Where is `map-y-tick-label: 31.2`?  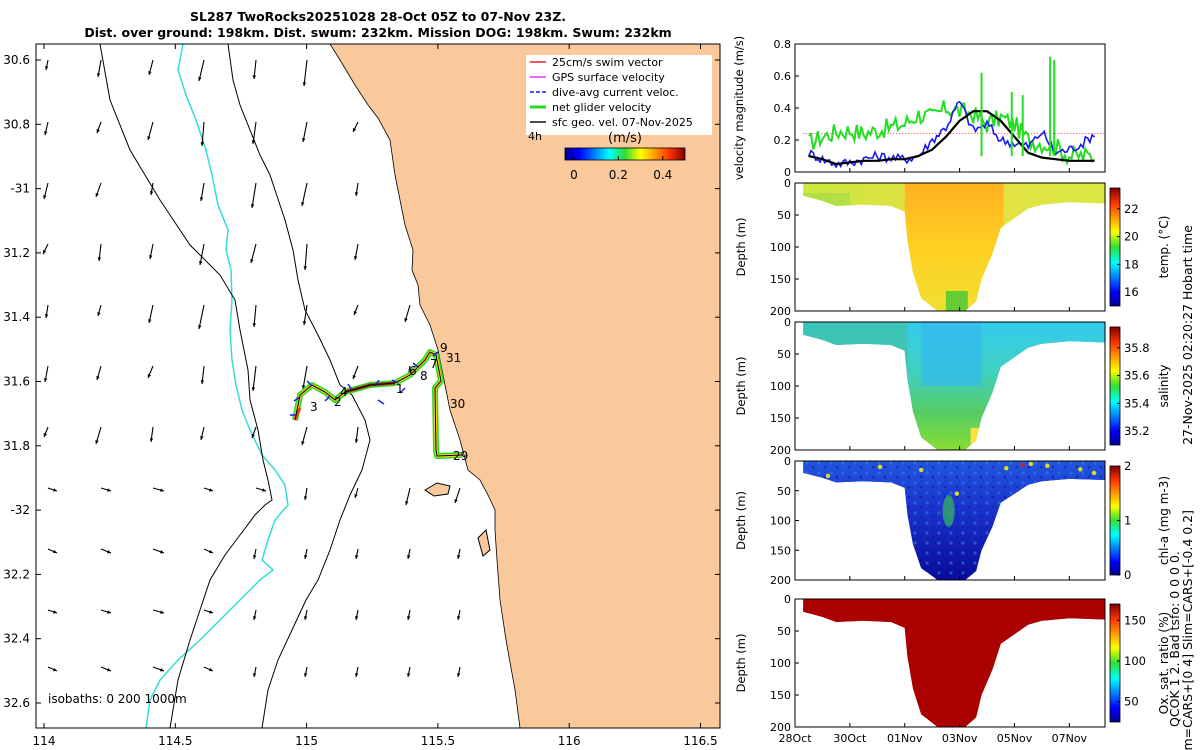 map-y-tick-label: 31.2 is located at coordinates (16, 253).